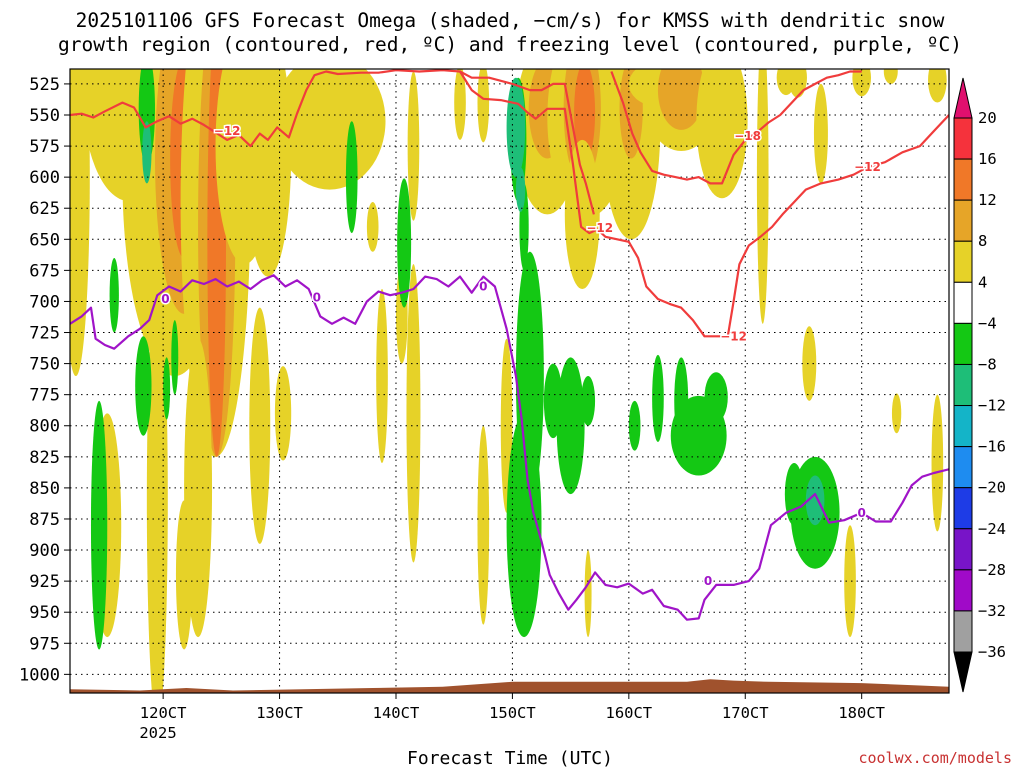  Describe the element at coordinates (992, 529) in the screenshot. I see `colorbar-label: −24` at that location.